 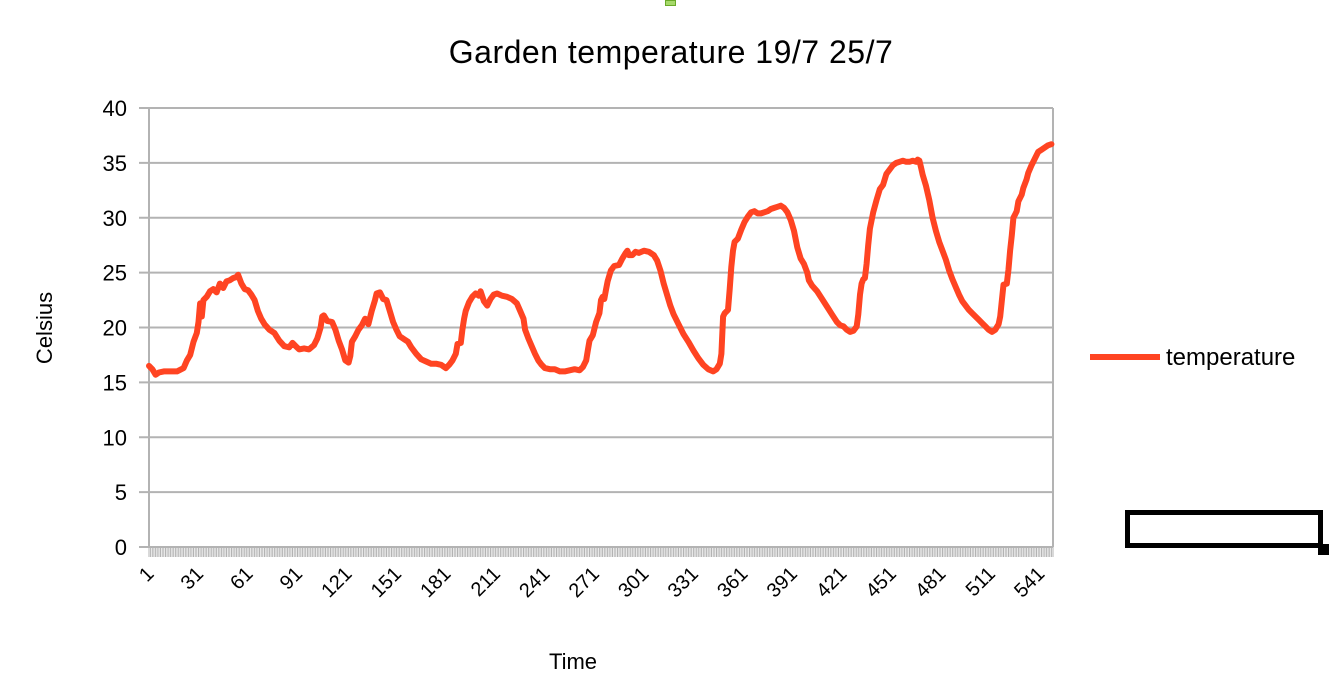 I want to click on x-tick-label: 331, so click(x=683, y=582).